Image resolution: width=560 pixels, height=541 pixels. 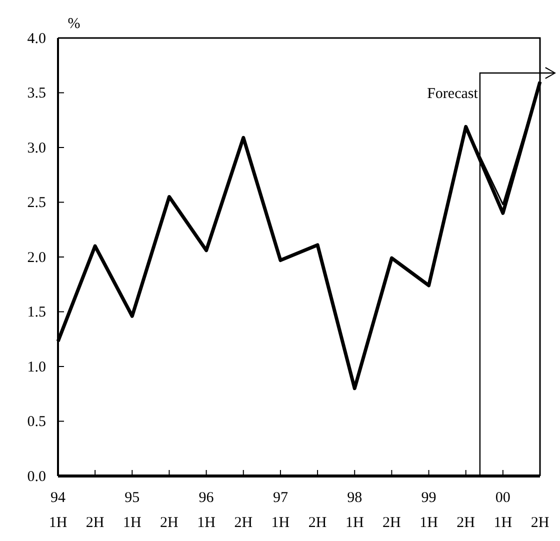 What do you see at coordinates (36, 367) in the screenshot?
I see `y-tick-label: 1.0` at bounding box center [36, 367].